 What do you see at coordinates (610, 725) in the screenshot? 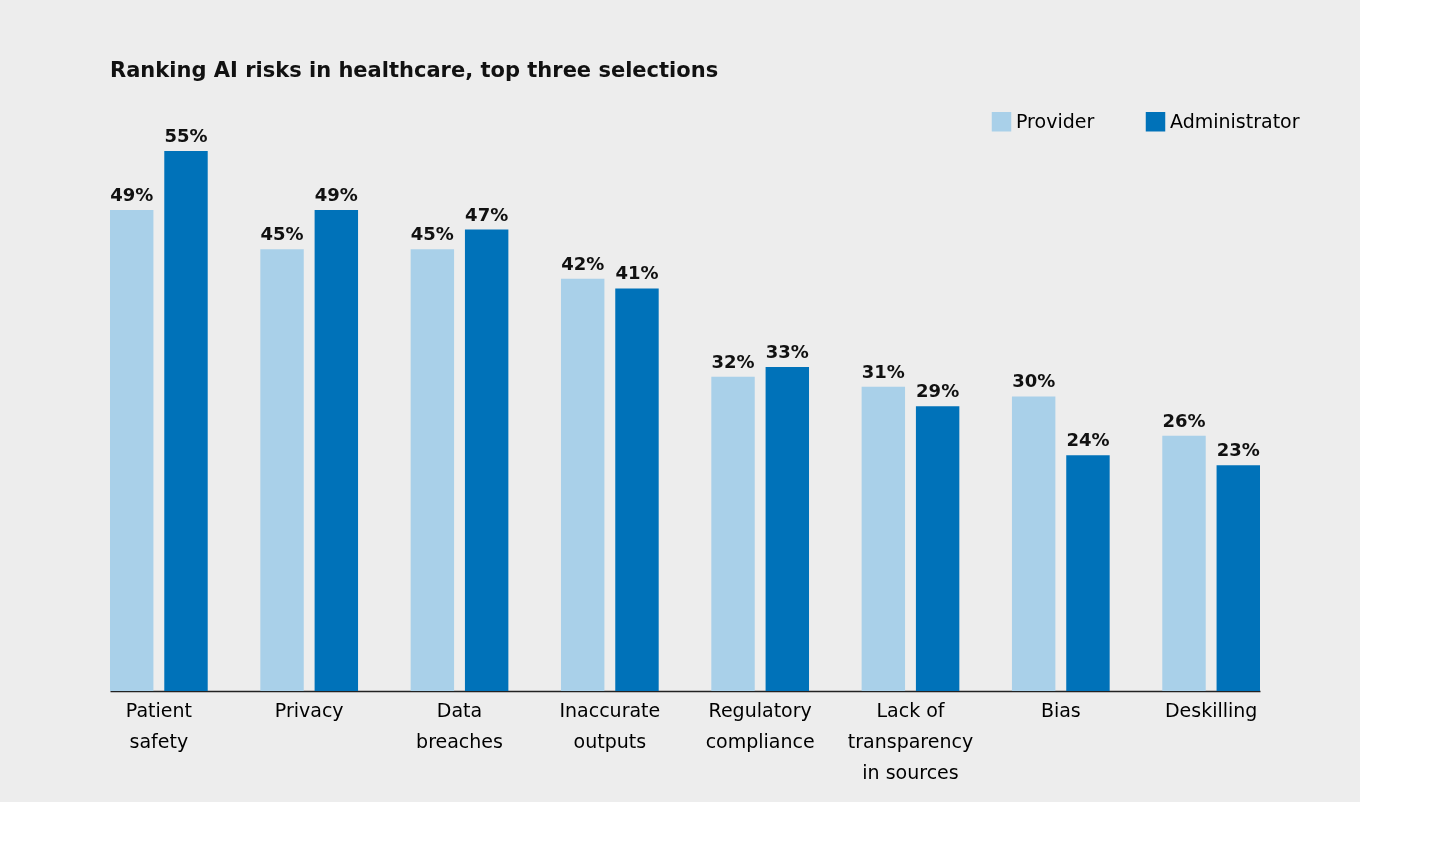
I see `x-tick-label: Inaccurate outputs` at bounding box center [610, 725].